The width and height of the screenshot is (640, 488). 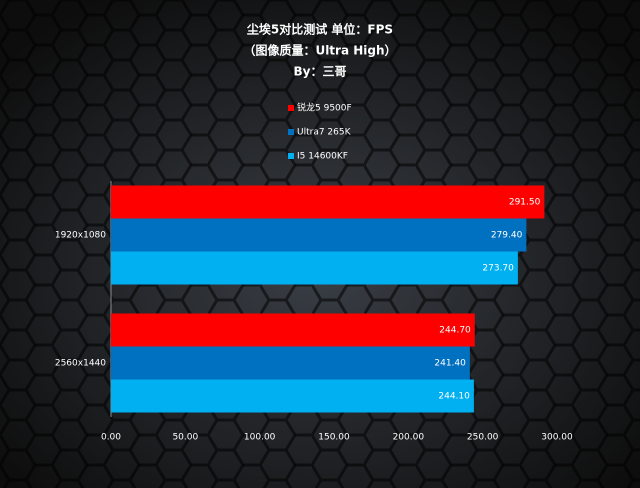 What do you see at coordinates (525, 203) in the screenshot?
I see `value-label: 291.50` at bounding box center [525, 203].